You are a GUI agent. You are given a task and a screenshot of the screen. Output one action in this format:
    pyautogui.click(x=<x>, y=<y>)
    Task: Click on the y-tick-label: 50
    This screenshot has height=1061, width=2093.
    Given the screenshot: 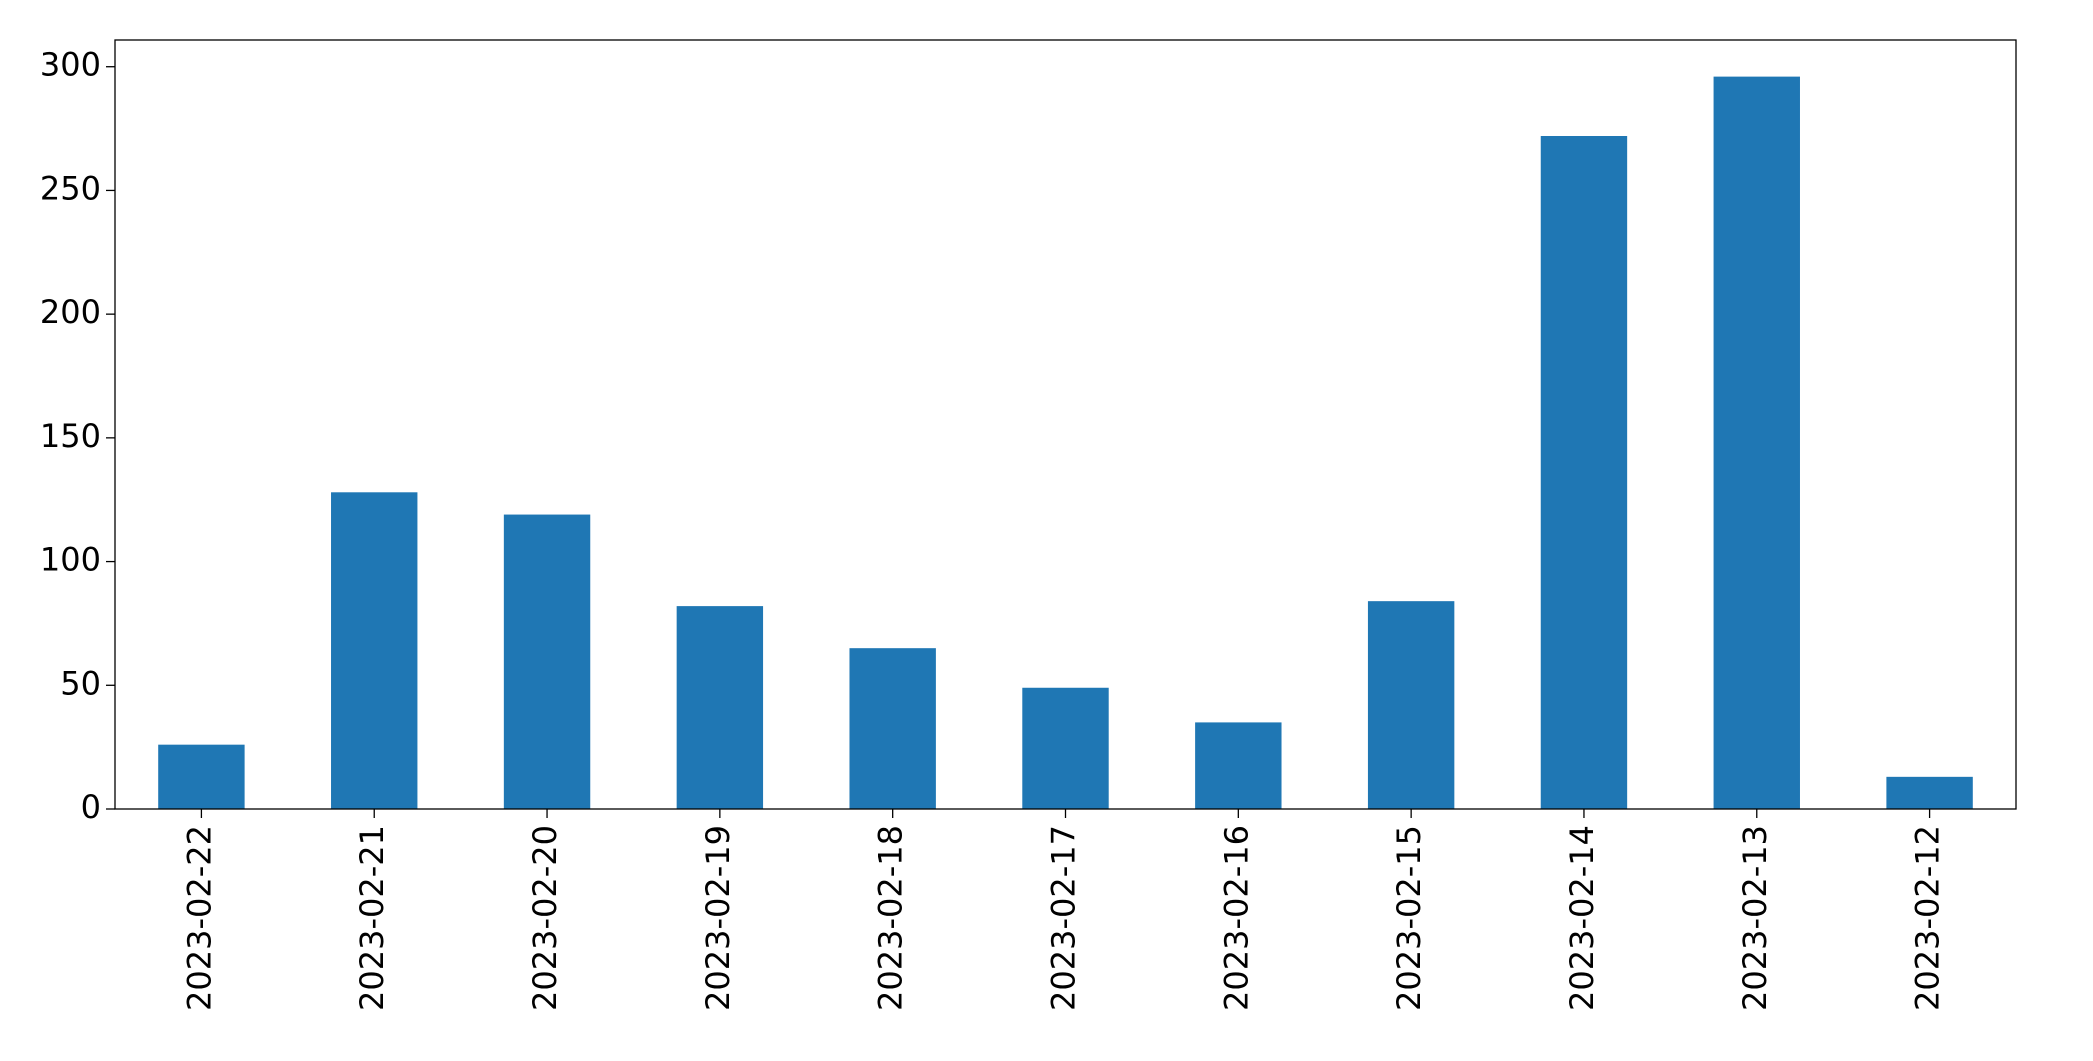 What is the action you would take?
    pyautogui.click(x=80, y=683)
    